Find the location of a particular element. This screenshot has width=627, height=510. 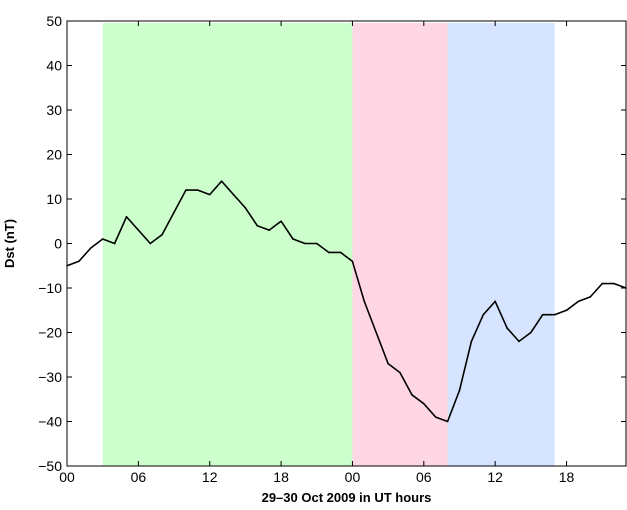

y-tick-label: 0 is located at coordinates (58, 244).